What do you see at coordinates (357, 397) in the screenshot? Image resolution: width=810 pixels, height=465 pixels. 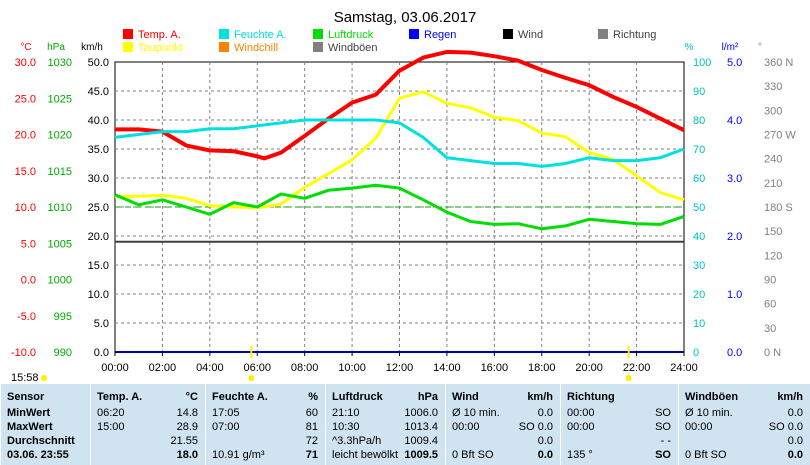 I see `stats-header-label: Luftdruck` at bounding box center [357, 397].